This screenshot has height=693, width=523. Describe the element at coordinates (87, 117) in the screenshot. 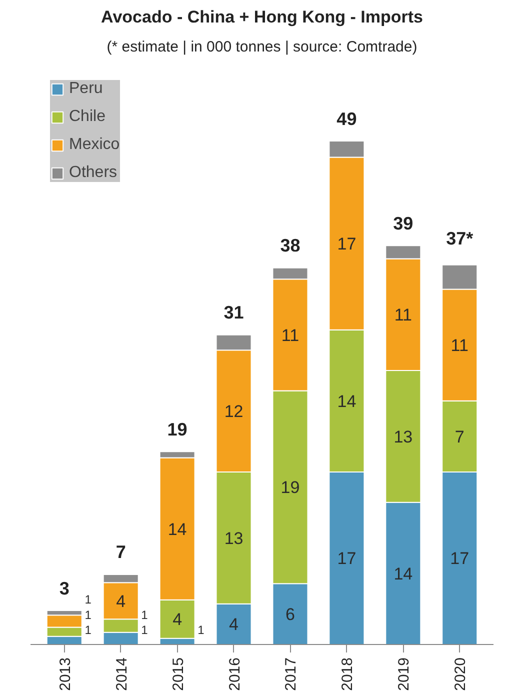

I see `legend-label: Chile` at that location.